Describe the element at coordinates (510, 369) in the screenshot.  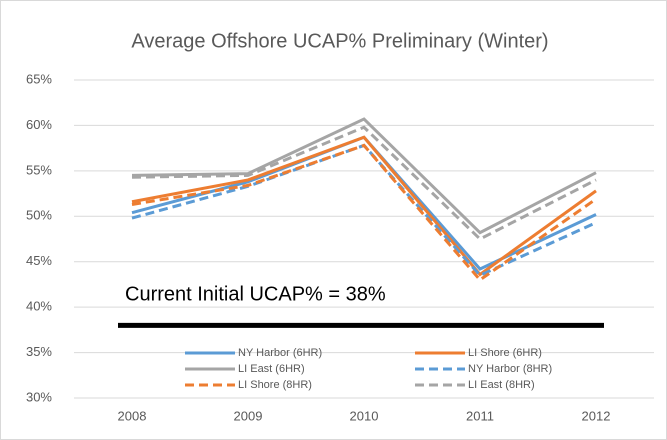
I see `legend-label: NY Harbor (8HR)` at that location.